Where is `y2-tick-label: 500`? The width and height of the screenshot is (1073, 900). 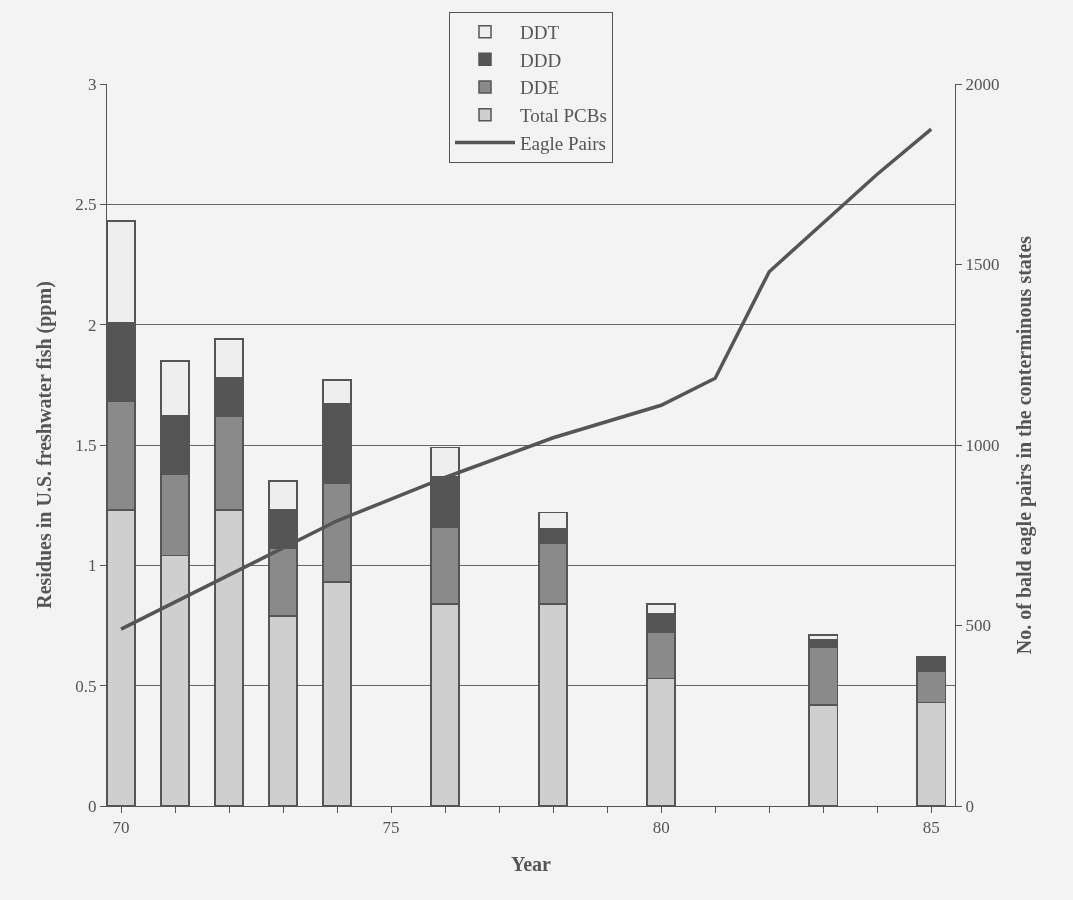
y2-tick-label: 500 is located at coordinates (978, 626).